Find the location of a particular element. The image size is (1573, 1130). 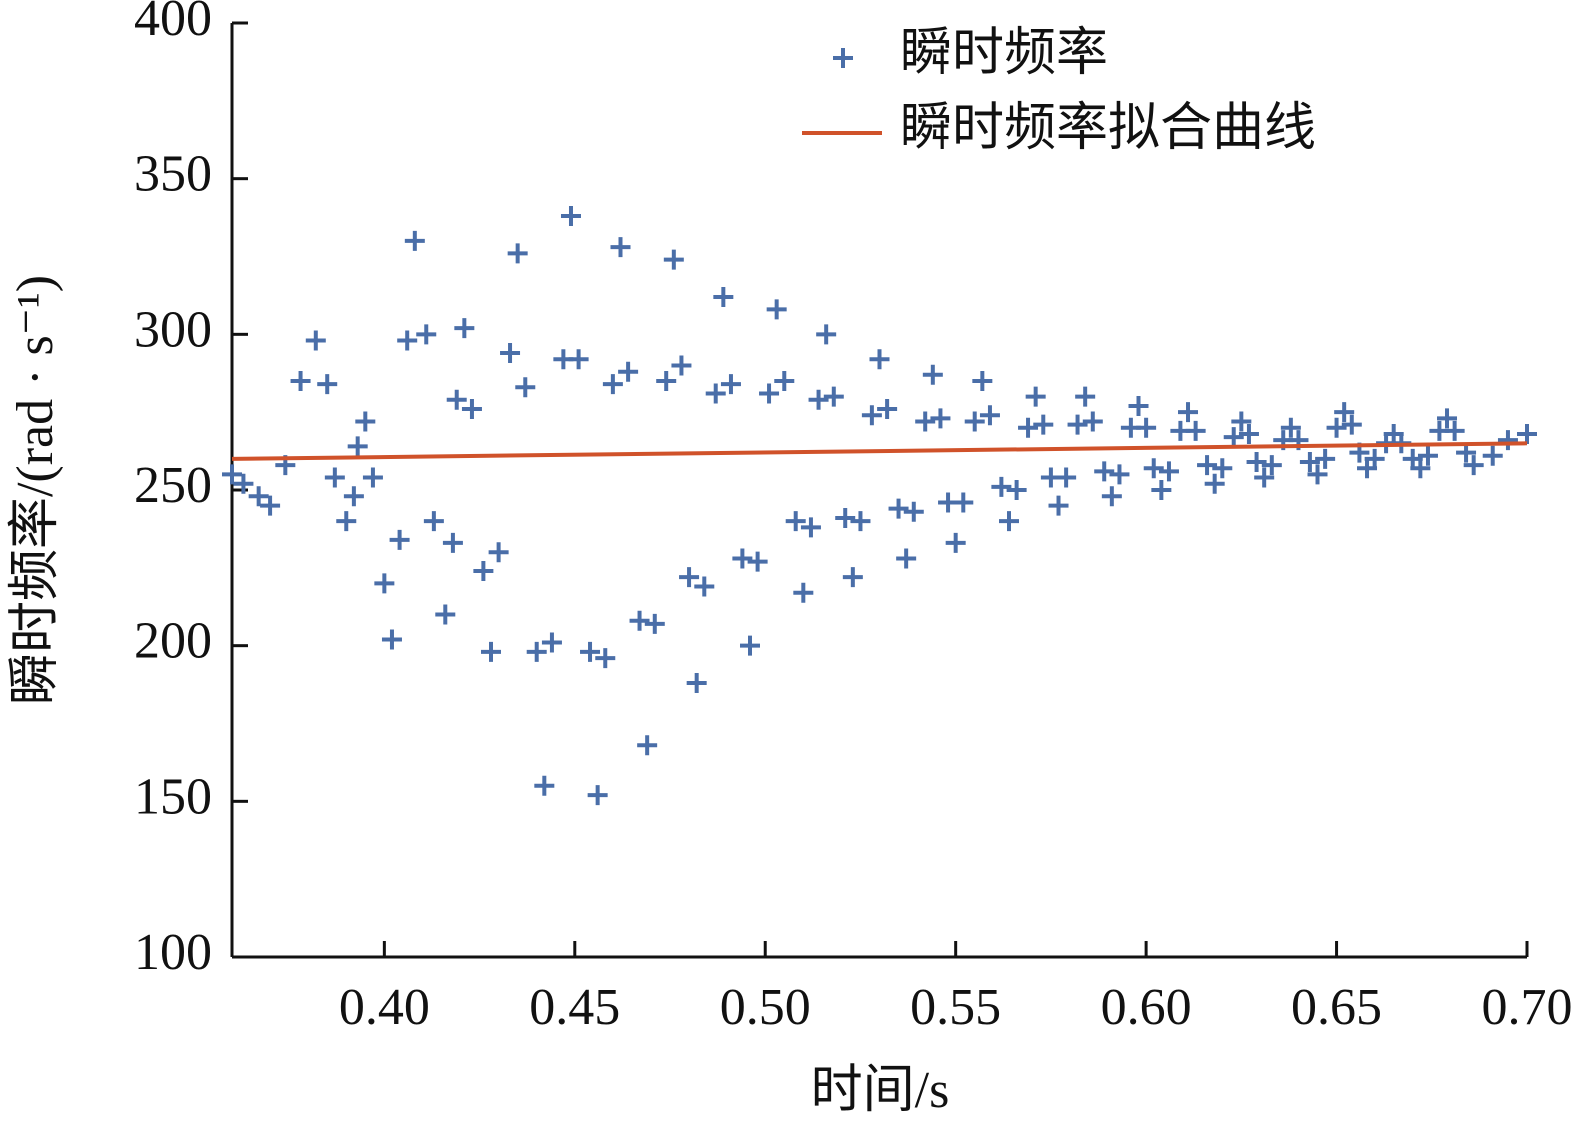

x-tick-label: 0.70 is located at coordinates (1527, 1007).